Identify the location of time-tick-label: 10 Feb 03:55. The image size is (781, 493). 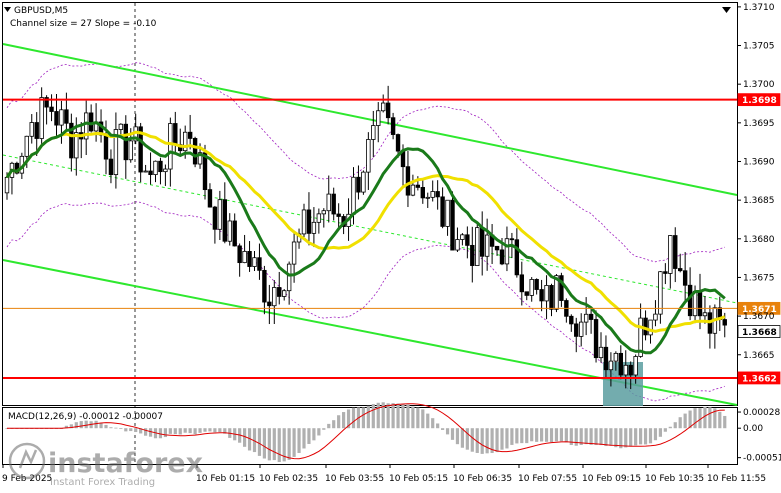
(354, 479).